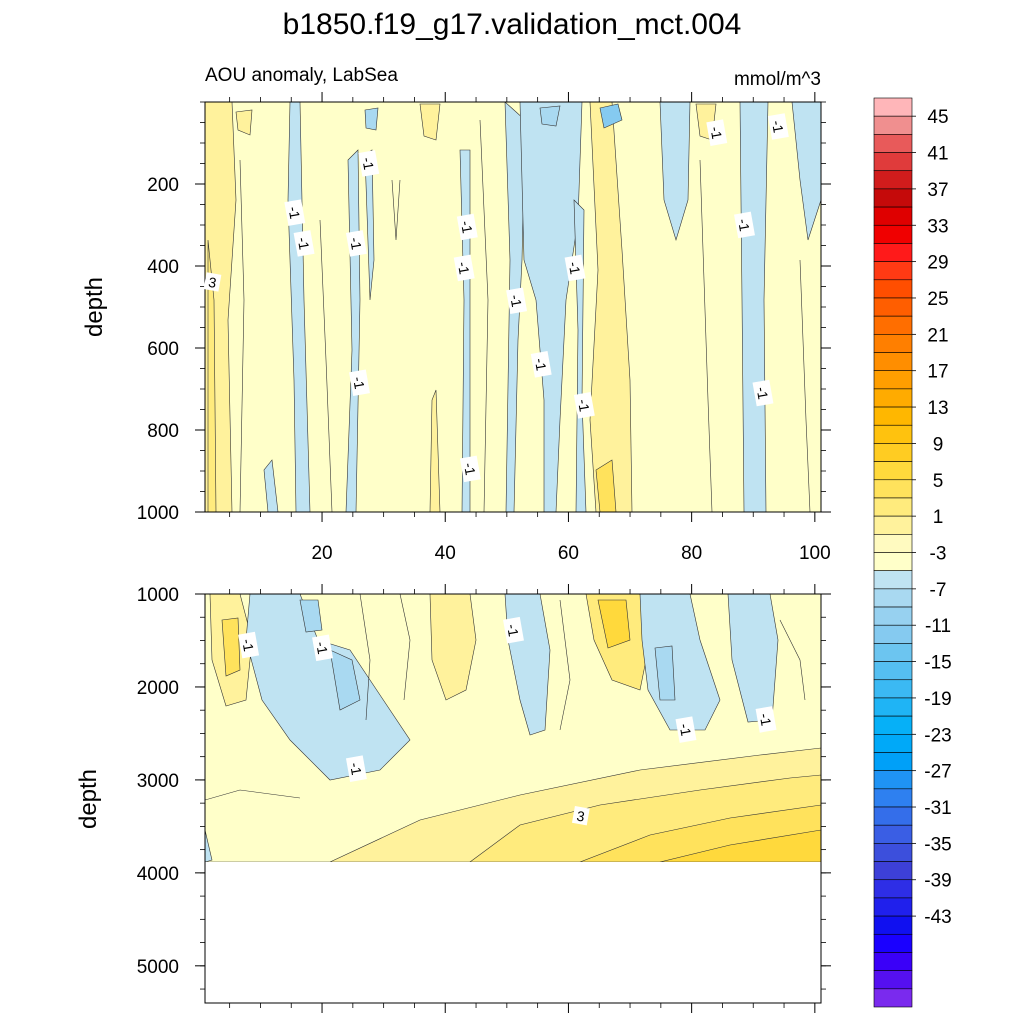 This screenshot has height=1024, width=1024. Describe the element at coordinates (937, 917) in the screenshot. I see `colorbar-tick-label: -43` at that location.